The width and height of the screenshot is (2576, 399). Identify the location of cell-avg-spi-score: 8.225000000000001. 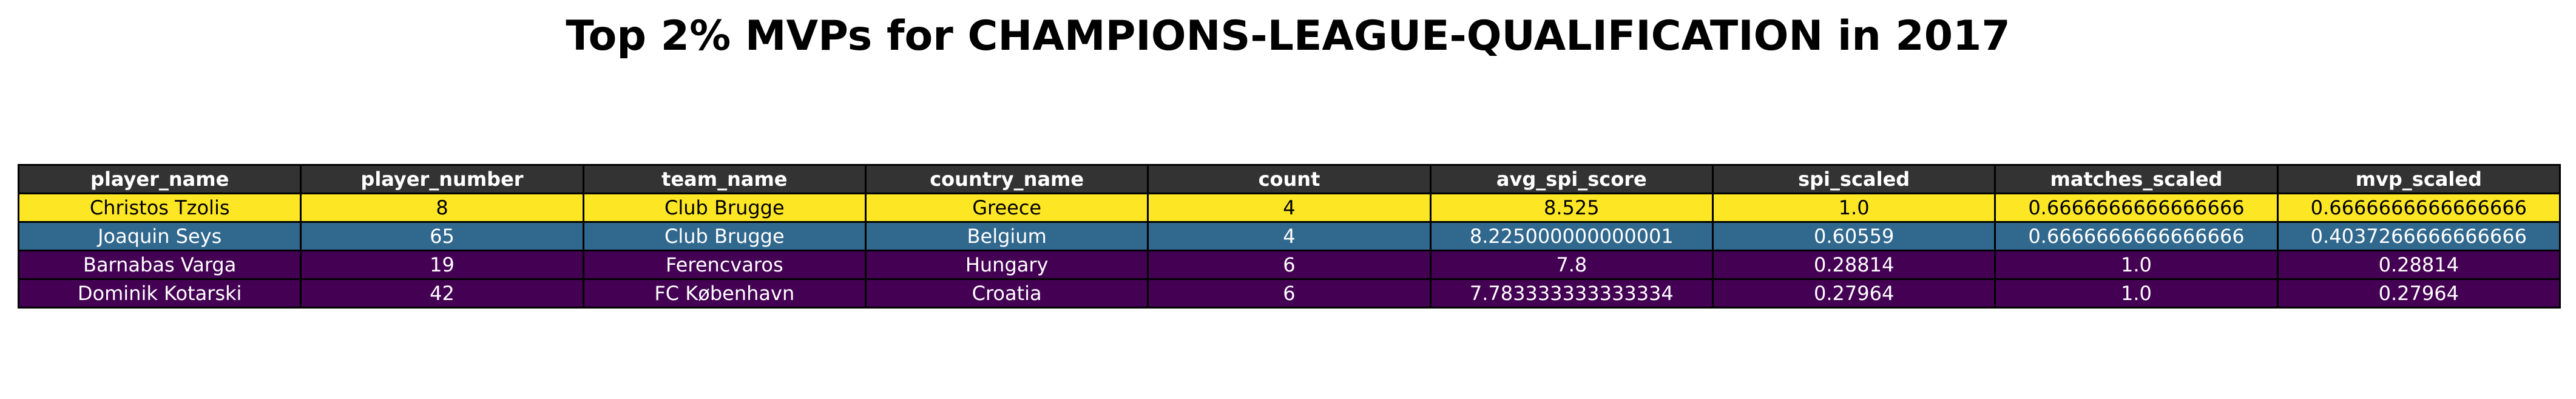
(1571, 236).